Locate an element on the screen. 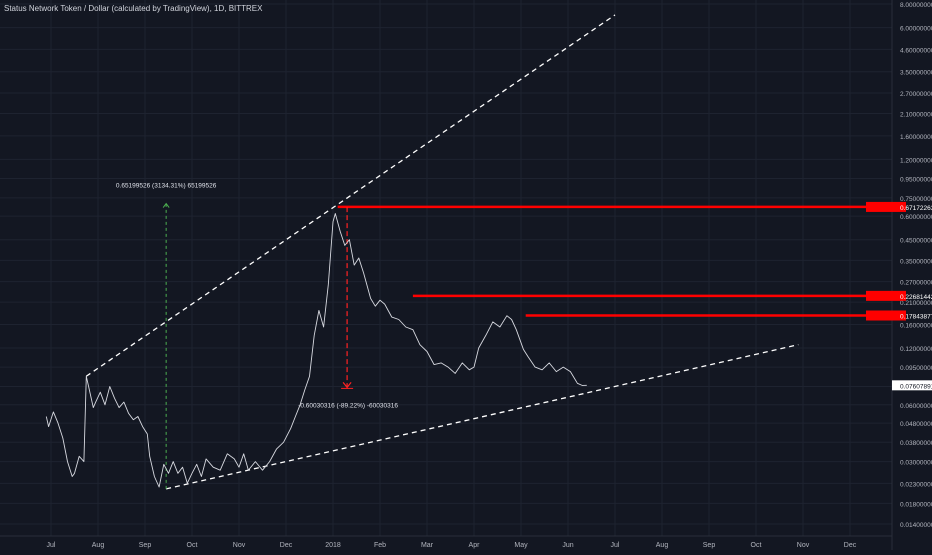 This screenshot has height=555, width=932. y-tick-label: 0.60000000 is located at coordinates (916, 217).